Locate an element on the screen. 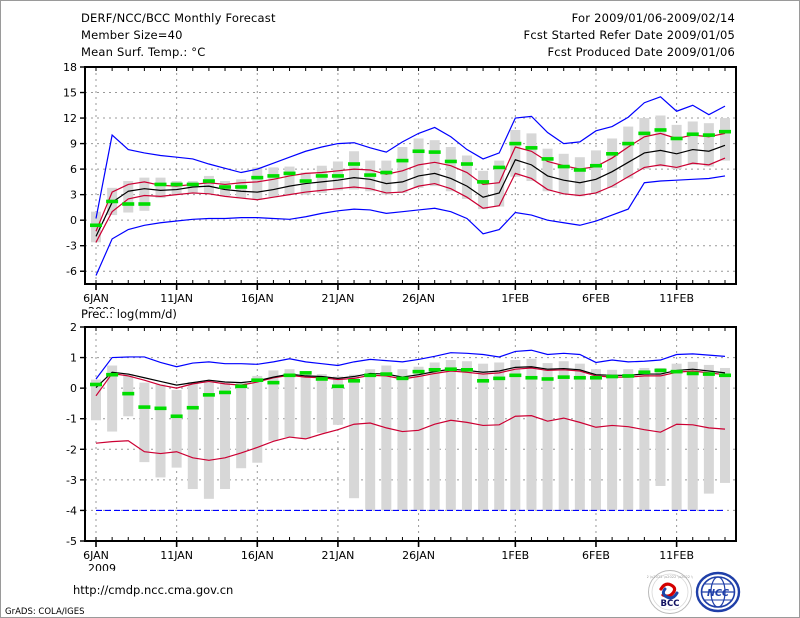  forecast-period-label: For 2009/01/06-2009/02/14 is located at coordinates (653, 18).